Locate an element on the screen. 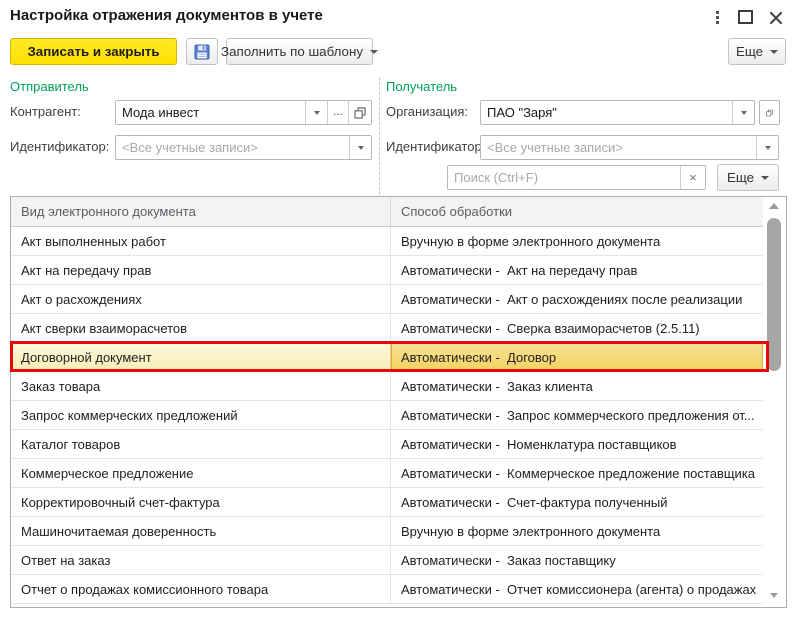 The image size is (796, 621). save-and-close-label: Записать и закрыть is located at coordinates (93, 51).